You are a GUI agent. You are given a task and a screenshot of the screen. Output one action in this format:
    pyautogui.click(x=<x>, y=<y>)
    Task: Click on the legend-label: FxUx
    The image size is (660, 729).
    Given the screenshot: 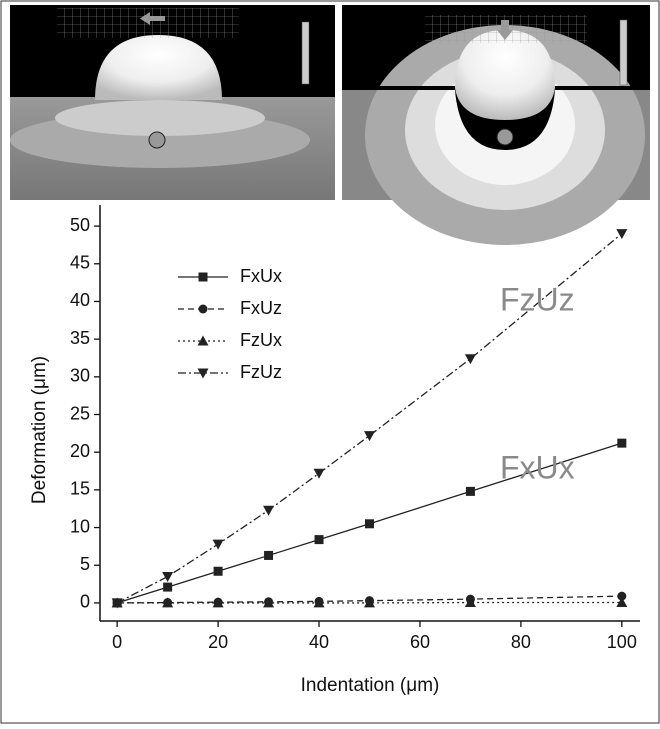 What is the action you would take?
    pyautogui.click(x=261, y=276)
    